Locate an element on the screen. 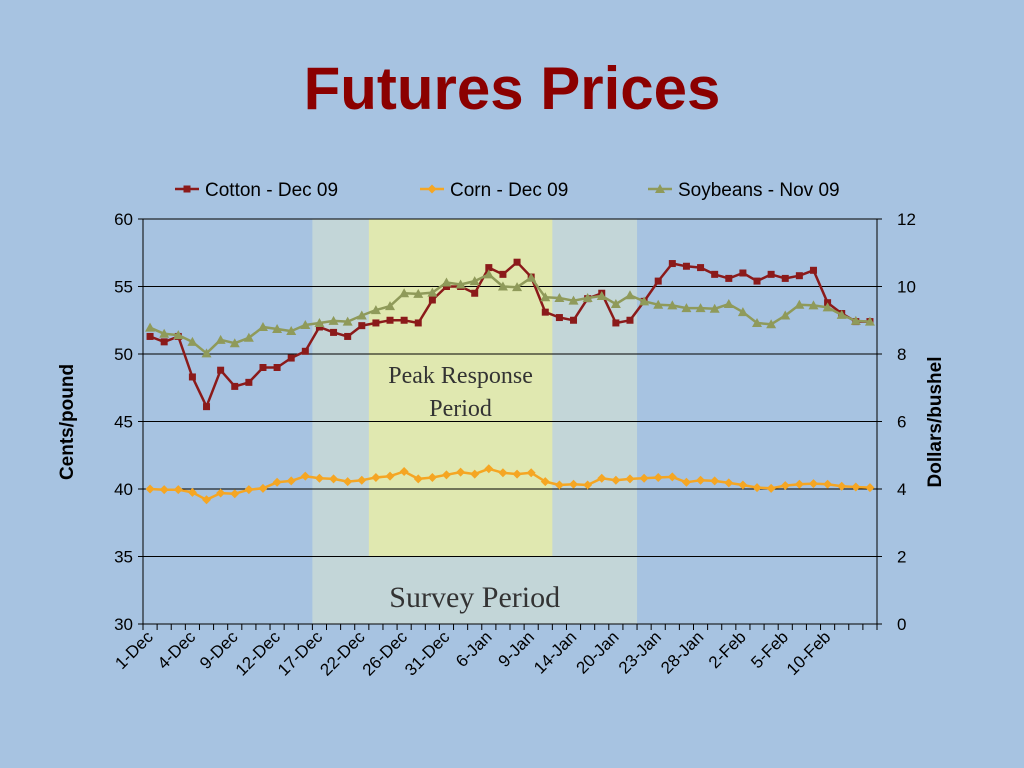 The height and width of the screenshot is (768, 1024). x-axis-tick-label: 17-Dec is located at coordinates (300, 653).